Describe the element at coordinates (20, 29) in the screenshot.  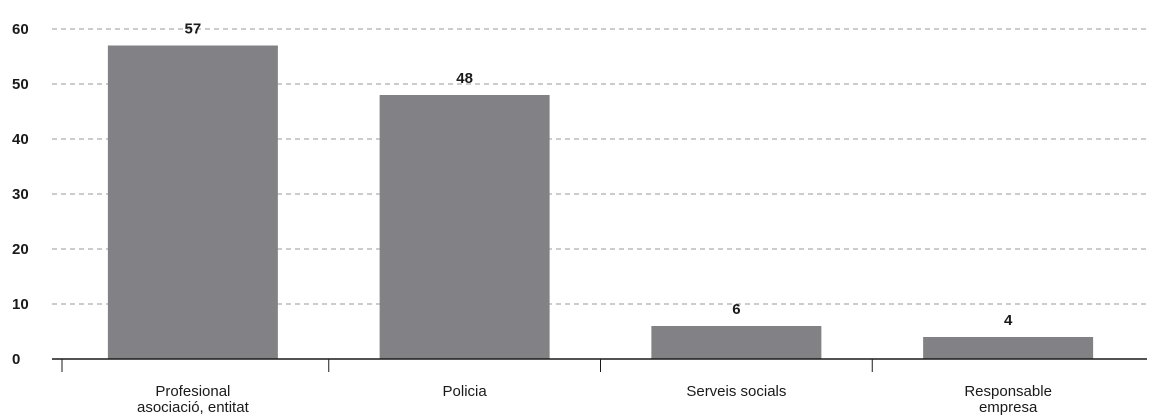
I see `y-tick-label: 60` at that location.